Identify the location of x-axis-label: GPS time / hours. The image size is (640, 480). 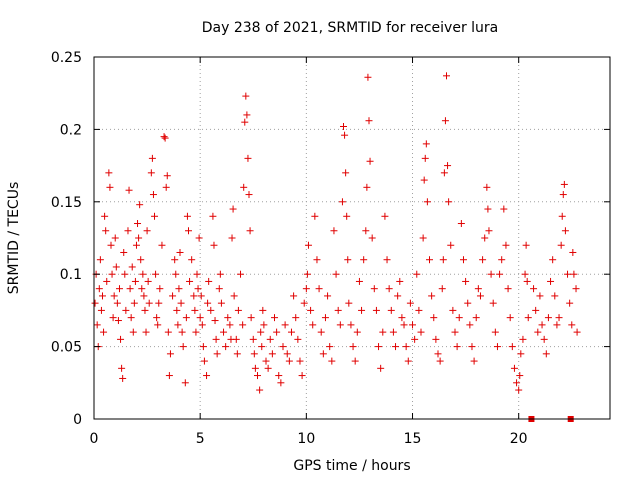
(351, 466).